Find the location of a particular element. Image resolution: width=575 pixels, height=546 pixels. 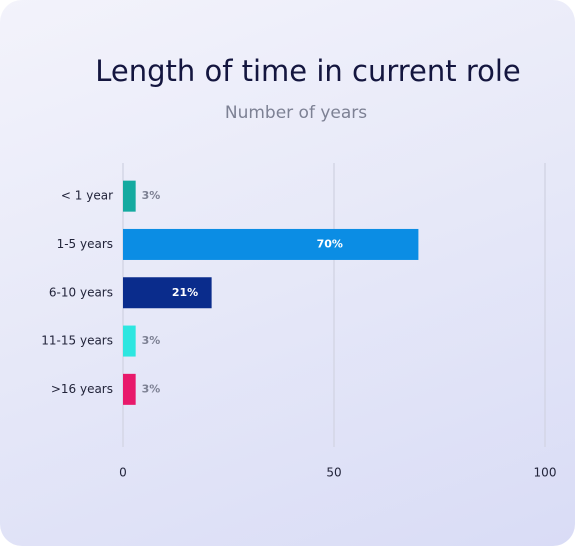

x-tick-label: 0 is located at coordinates (123, 473).